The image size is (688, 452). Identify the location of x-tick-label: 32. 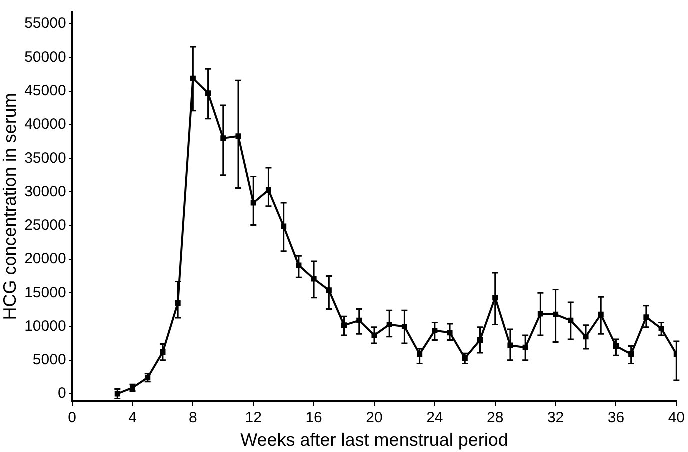
(555, 418).